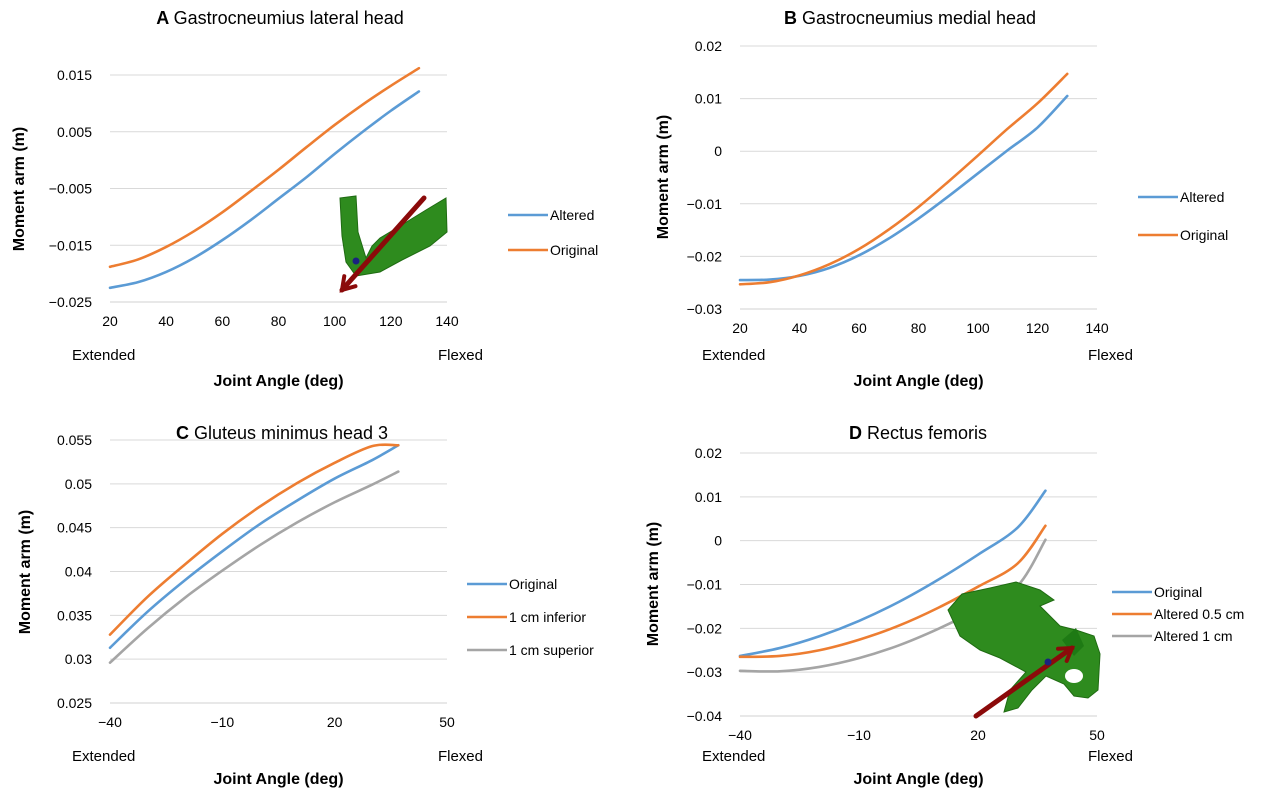  What do you see at coordinates (74, 132) in the screenshot?
I see `y-tick-label: 0.005` at bounding box center [74, 132].